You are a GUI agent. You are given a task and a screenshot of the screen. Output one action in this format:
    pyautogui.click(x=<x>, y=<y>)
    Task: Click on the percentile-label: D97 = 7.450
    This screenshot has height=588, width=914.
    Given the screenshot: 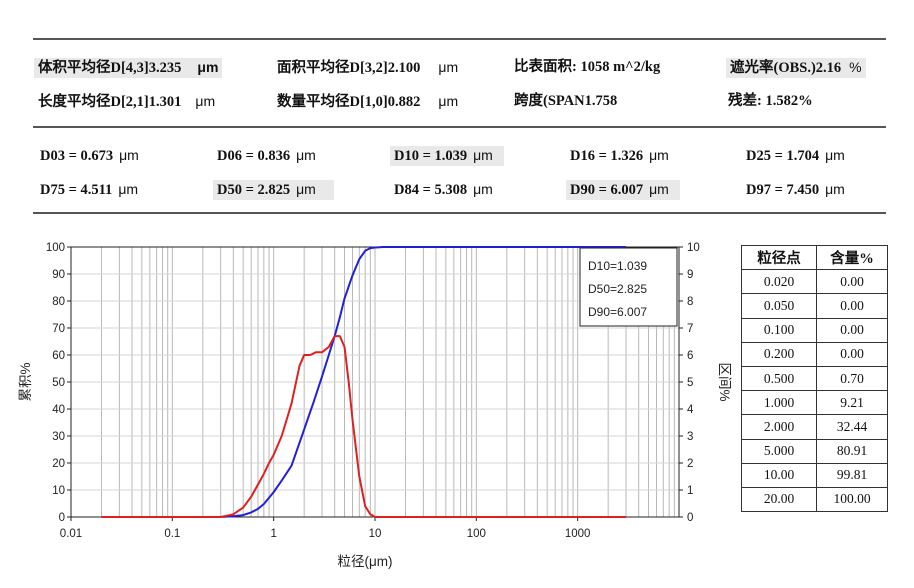 What is the action you would take?
    pyautogui.click(x=783, y=190)
    